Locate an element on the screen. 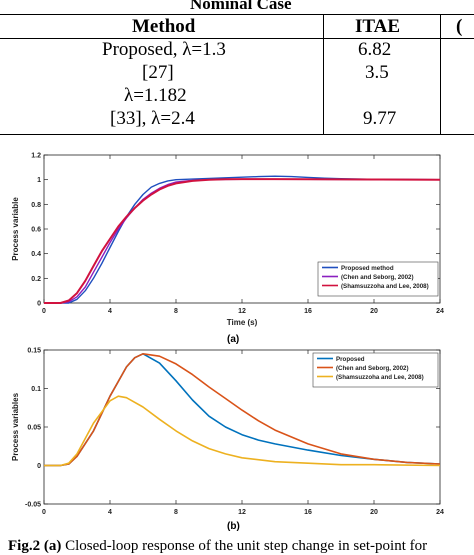 This screenshot has height=555, width=474. row1-method: Proposed, λ=1.3 is located at coordinates (164, 49).